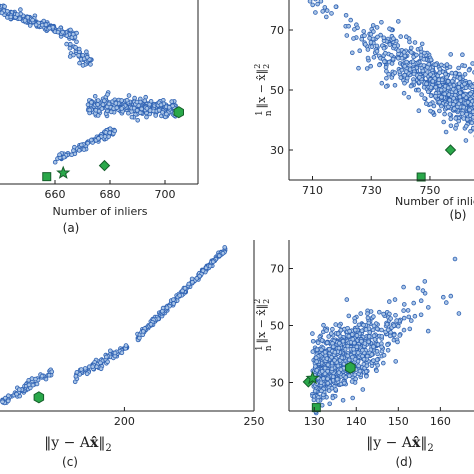 This screenshot has height=474, width=474. What do you see at coordinates (55, 194) in the screenshot?
I see `x-tick-label: 660` at bounding box center [55, 194].